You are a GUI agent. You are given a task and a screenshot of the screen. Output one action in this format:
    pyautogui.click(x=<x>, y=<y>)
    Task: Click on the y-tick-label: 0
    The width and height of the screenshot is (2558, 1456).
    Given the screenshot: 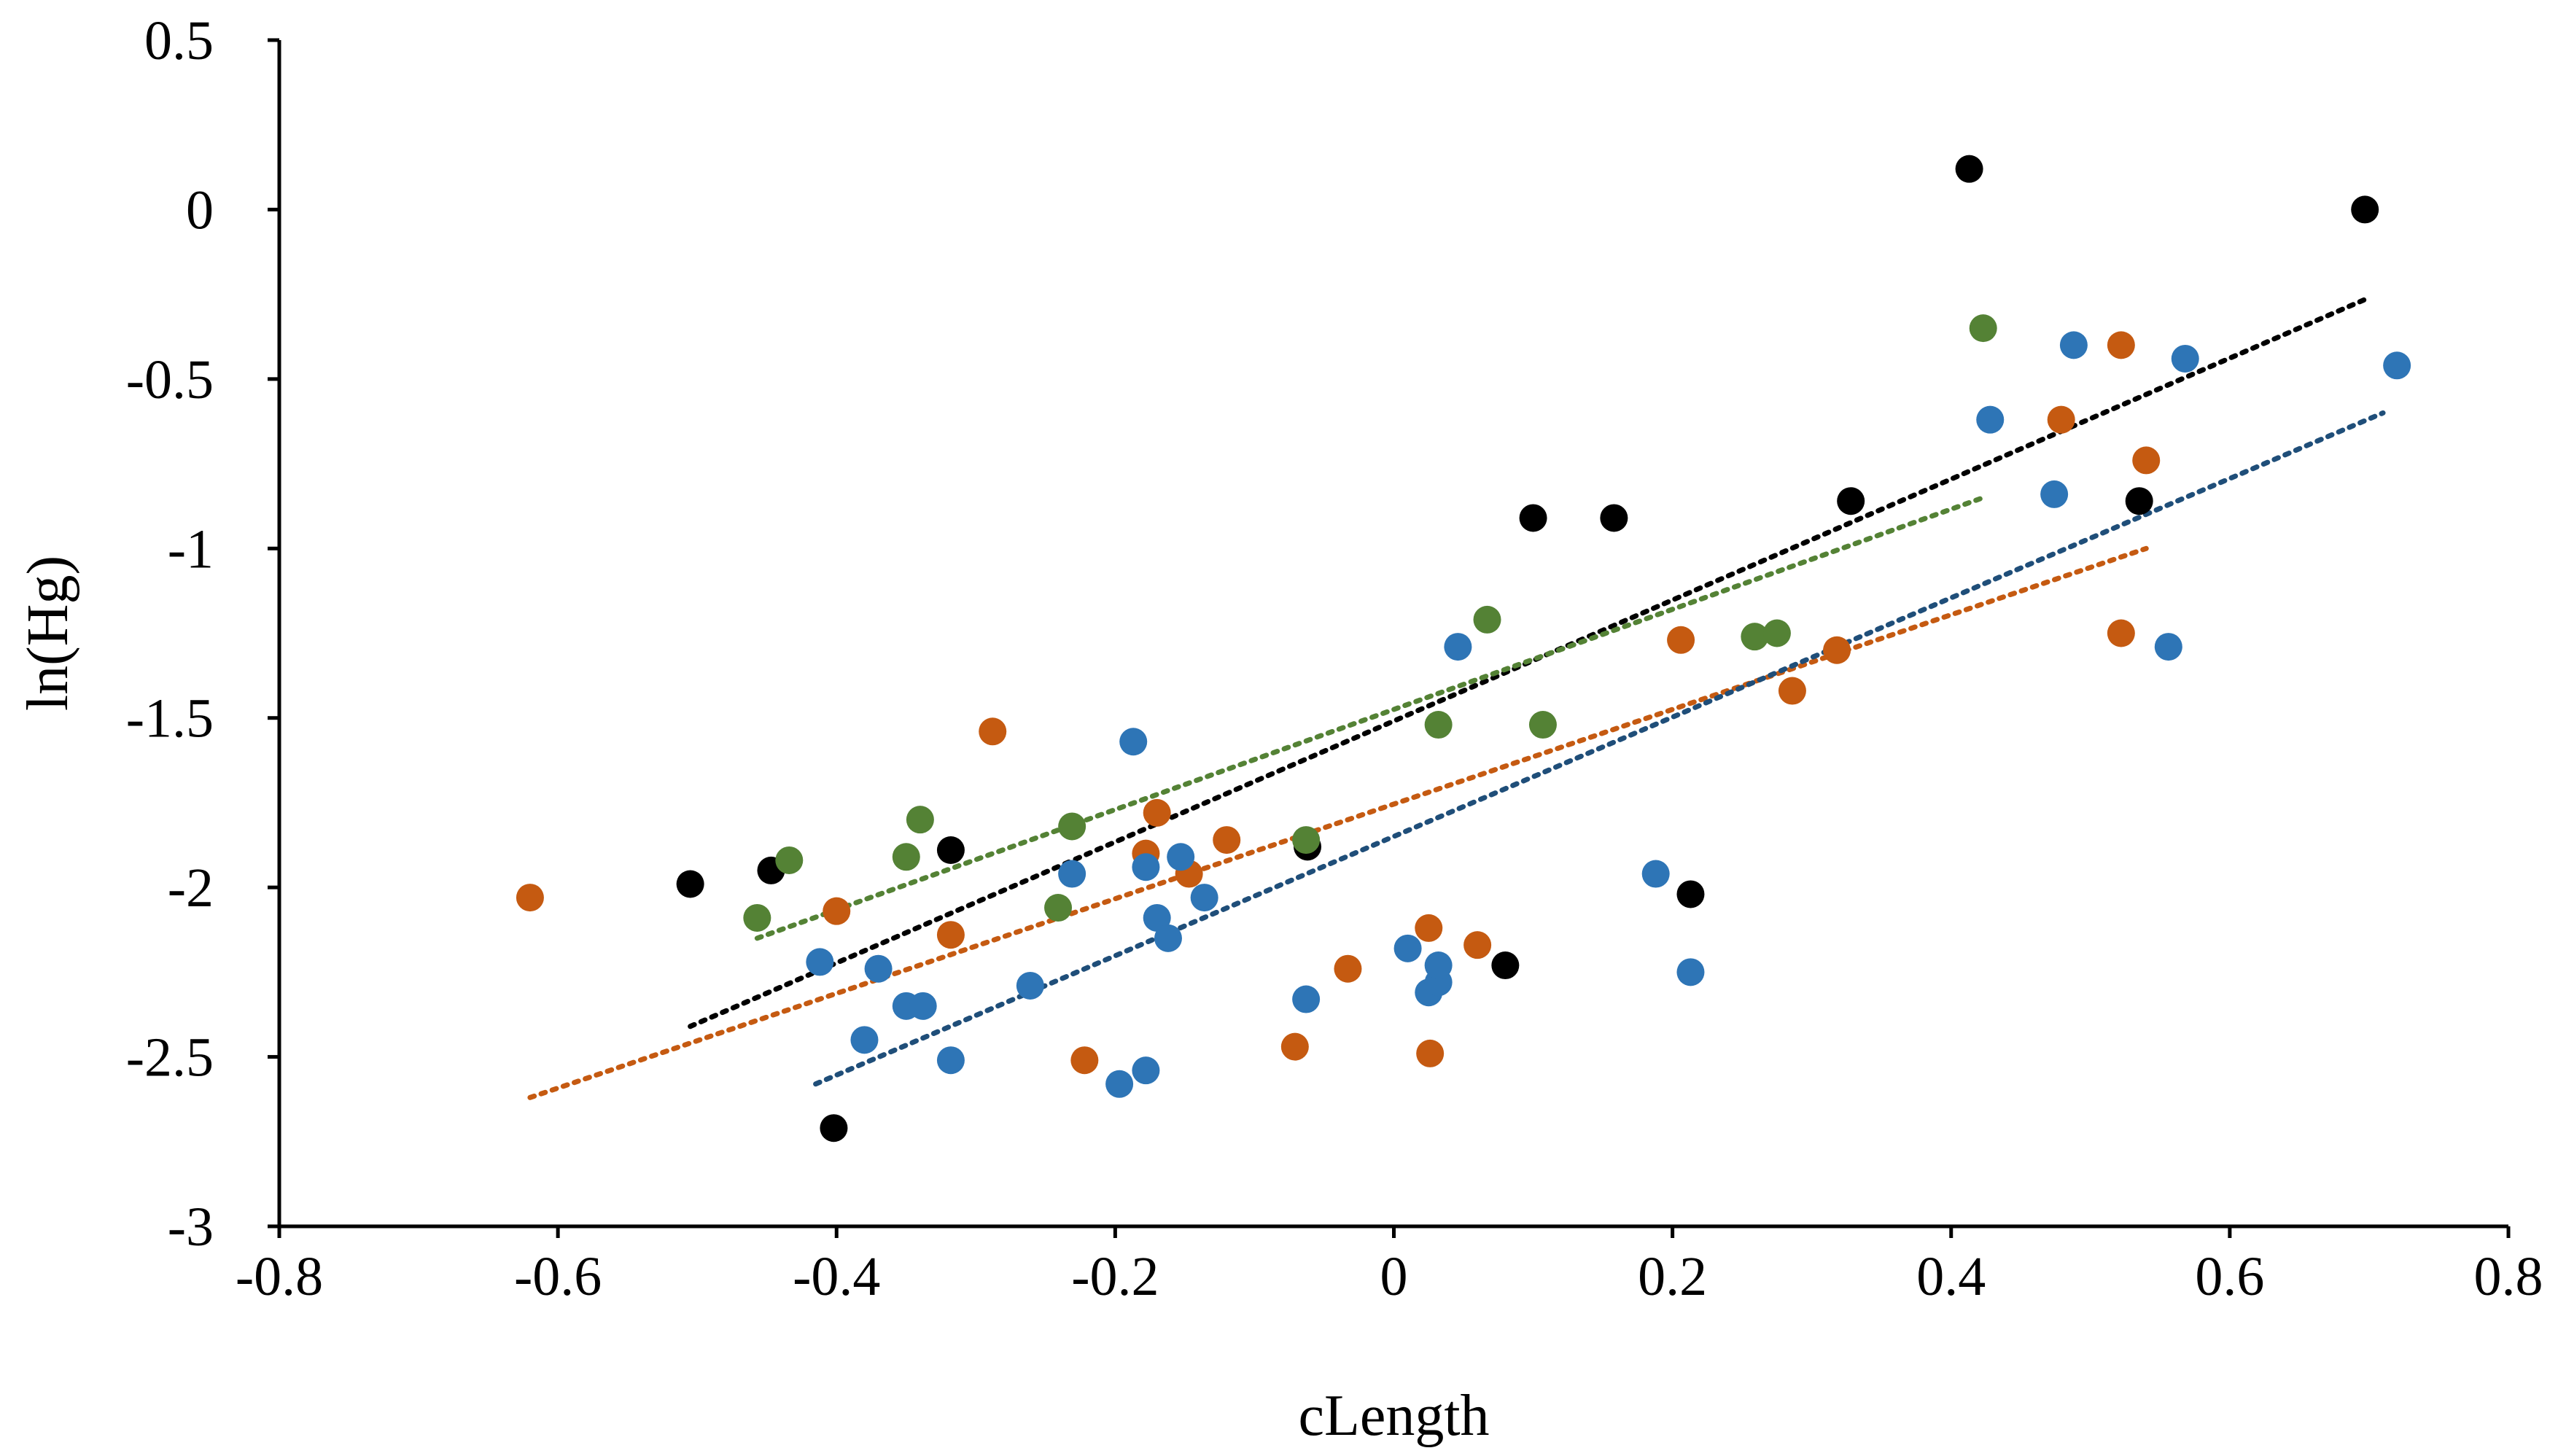 What is the action you would take?
    pyautogui.click(x=200, y=210)
    